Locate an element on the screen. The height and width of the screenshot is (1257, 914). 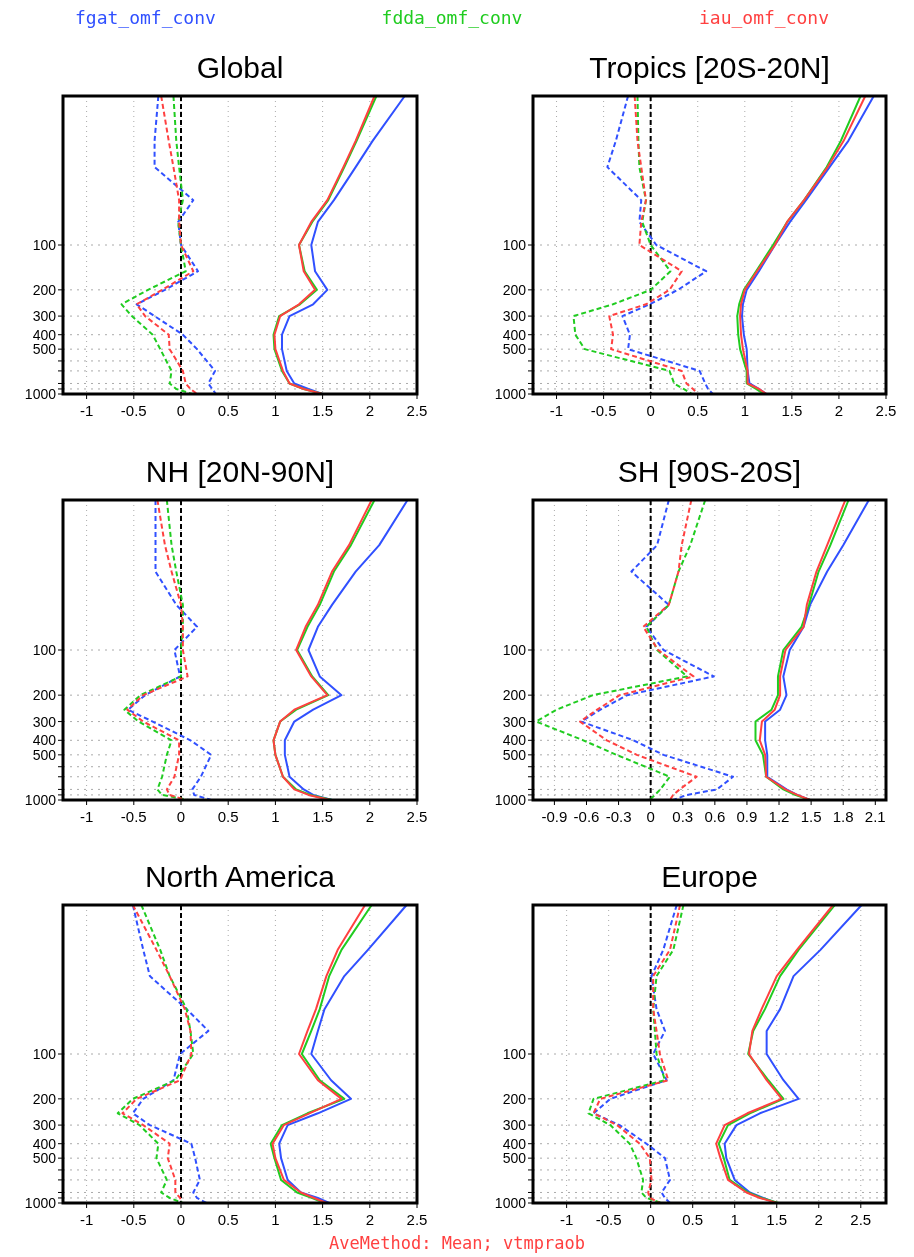
chart-title: NH [20N-90N] is located at coordinates (240, 471).